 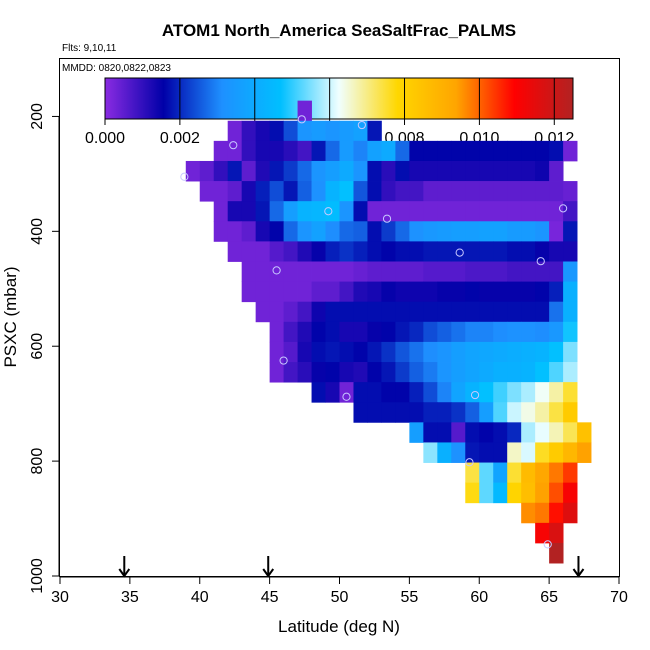 What do you see at coordinates (60, 597) in the screenshot?
I see `x-tick-label: 30` at bounding box center [60, 597].